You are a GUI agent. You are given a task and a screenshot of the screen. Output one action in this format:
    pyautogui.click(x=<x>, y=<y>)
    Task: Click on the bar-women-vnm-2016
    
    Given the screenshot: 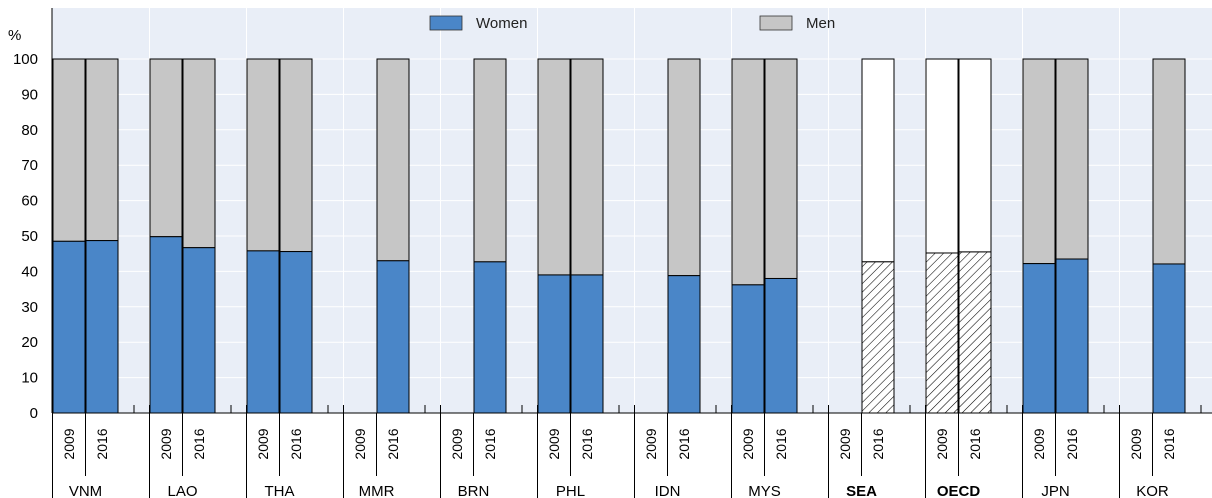 What is the action you would take?
    pyautogui.click(x=102, y=327)
    